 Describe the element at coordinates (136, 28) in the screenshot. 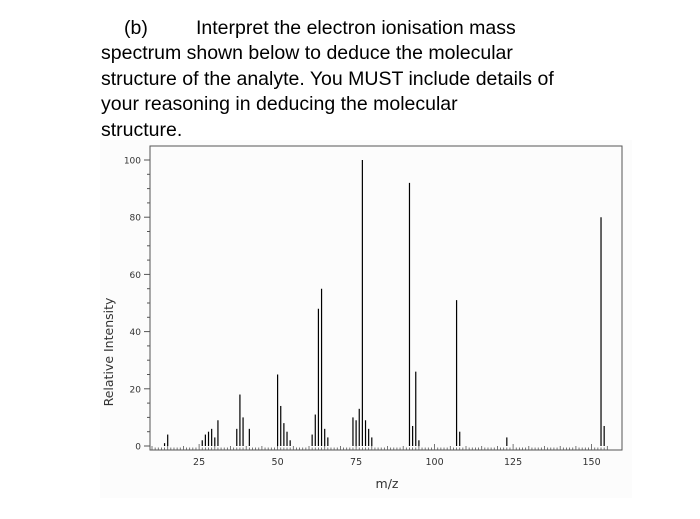

I see `question-label: (b)` at that location.